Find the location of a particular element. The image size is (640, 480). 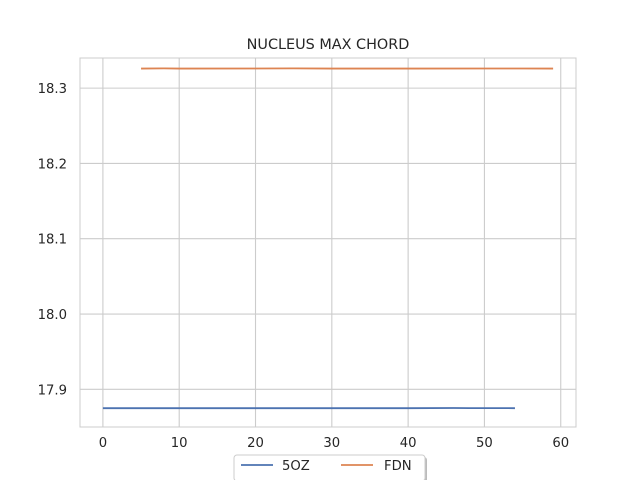

y-tick-labels: 17.9 18.0 18.1 18.2 18.3 is located at coordinates (52, 240).